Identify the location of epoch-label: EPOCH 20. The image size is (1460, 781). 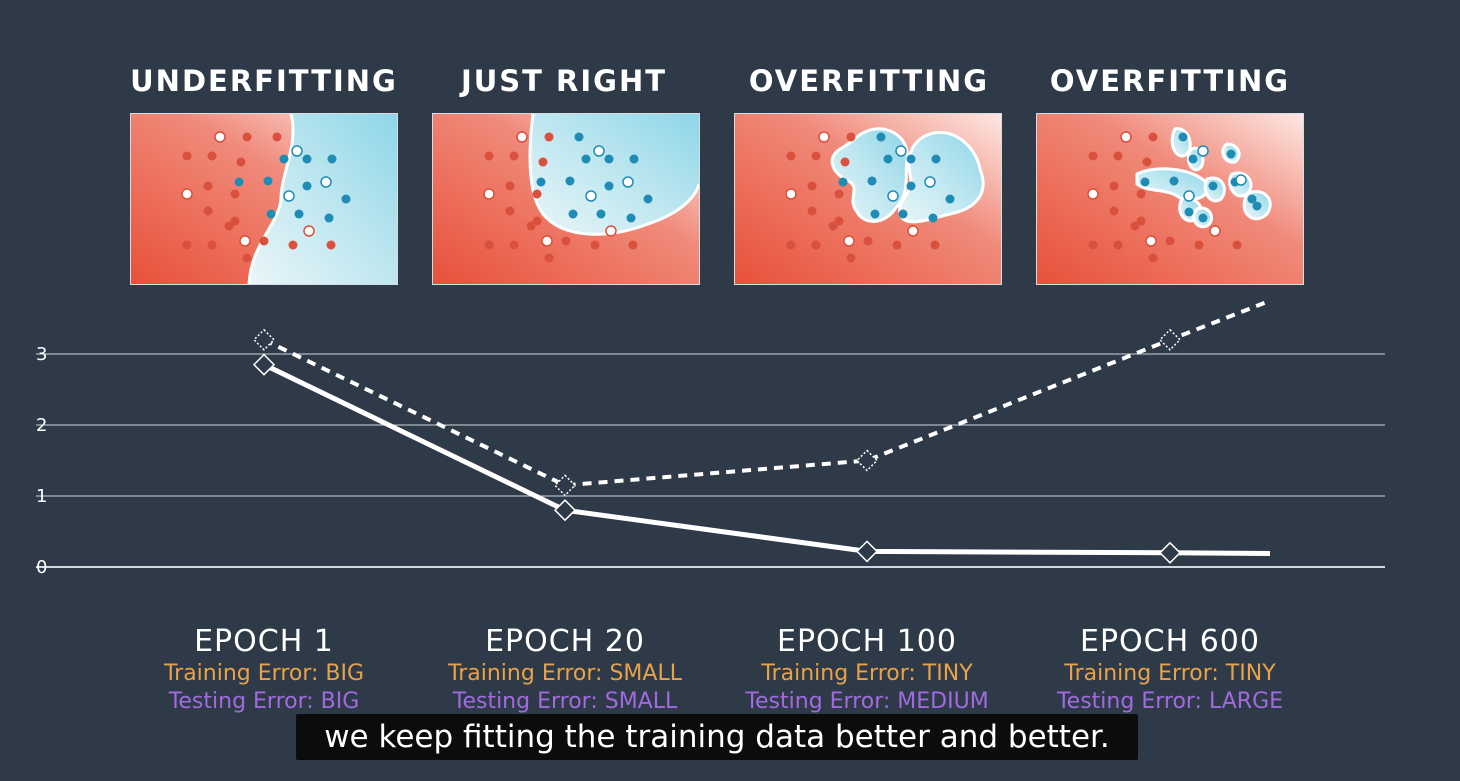
(565, 641).